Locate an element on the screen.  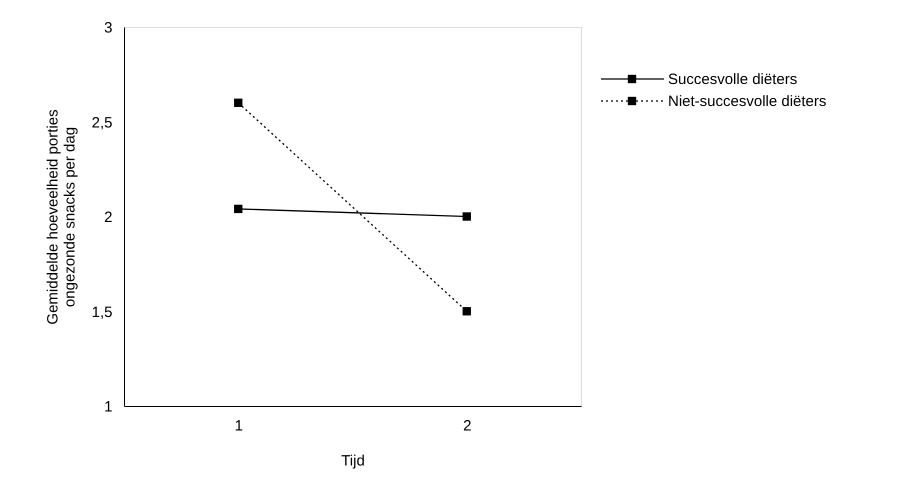
legend-label: Succesvolle diëters is located at coordinates (733, 79).